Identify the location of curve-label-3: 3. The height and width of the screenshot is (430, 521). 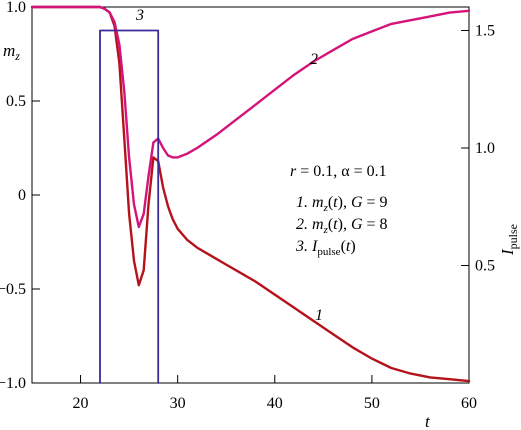
(139, 15).